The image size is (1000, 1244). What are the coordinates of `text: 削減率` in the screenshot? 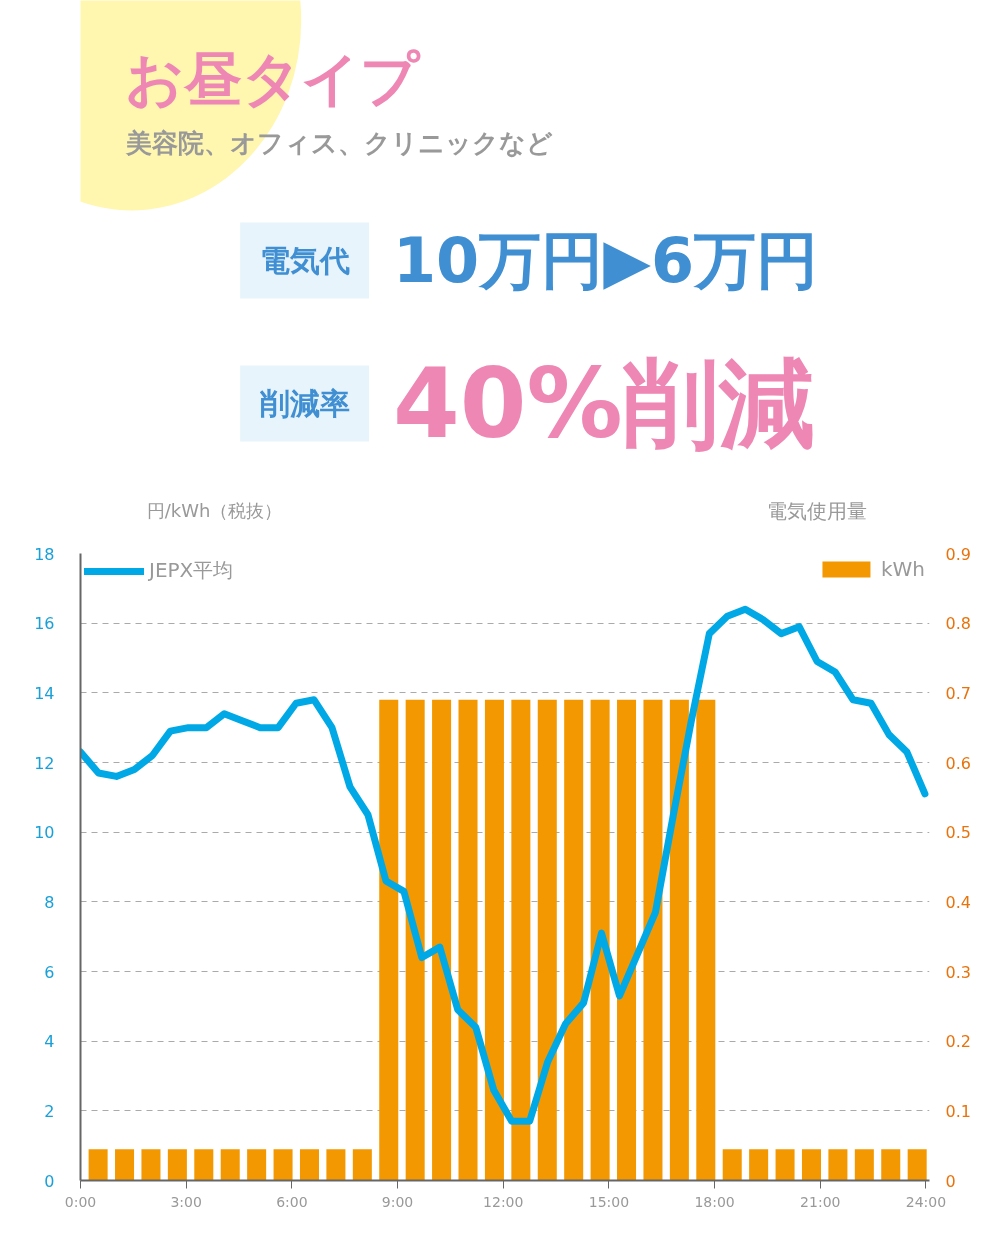 It's located at (304, 403).